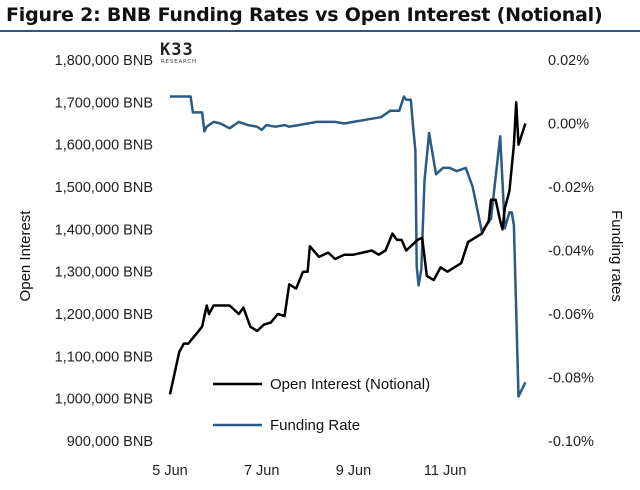 The image size is (640, 490). What do you see at coordinates (571, 442) in the screenshot?
I see `right-tick-label: -0.10%` at bounding box center [571, 442].